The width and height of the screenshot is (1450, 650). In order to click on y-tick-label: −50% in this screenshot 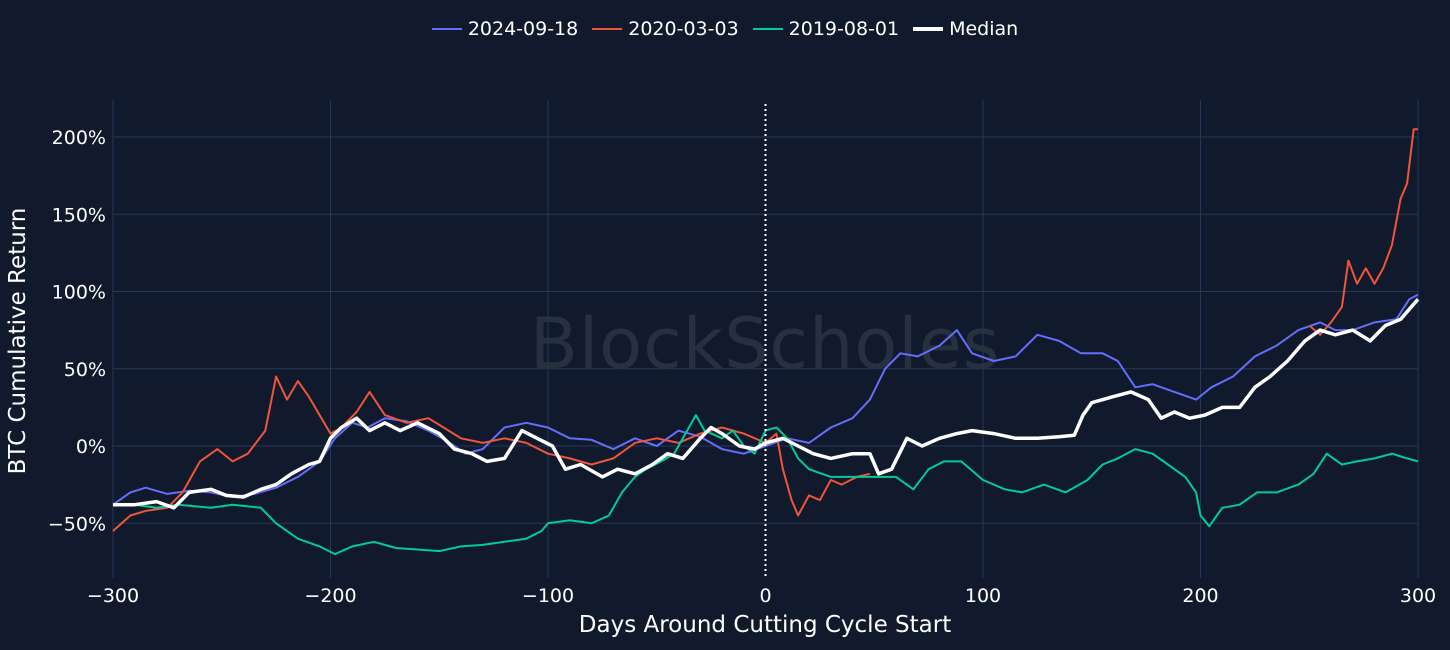, I will do `click(77, 524)`.